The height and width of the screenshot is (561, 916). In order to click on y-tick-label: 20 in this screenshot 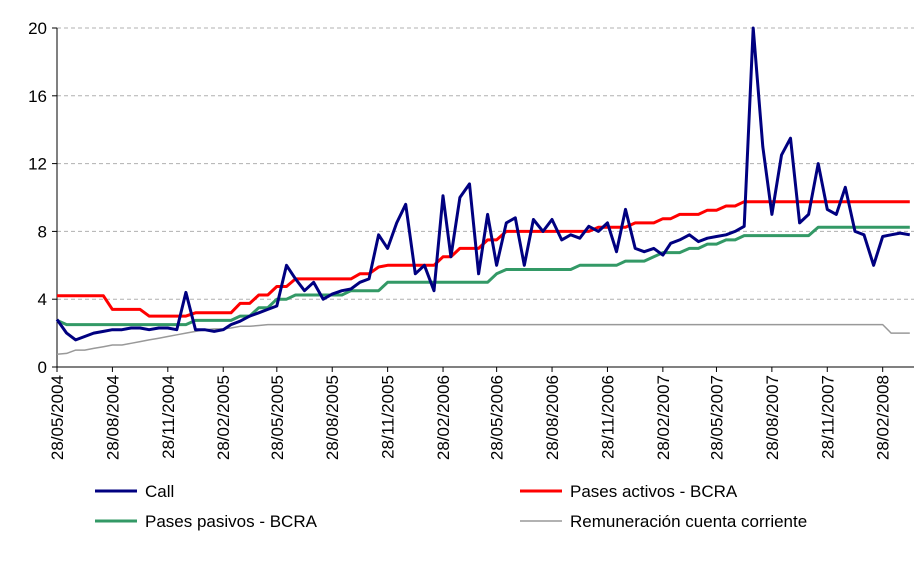, I will do `click(37, 28)`.